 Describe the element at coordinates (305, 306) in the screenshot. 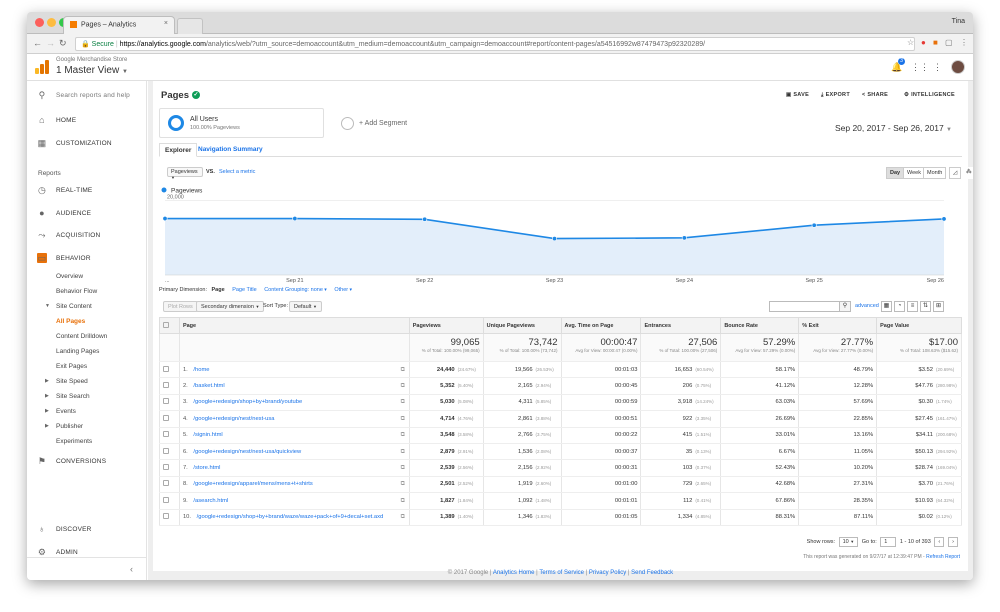

I see `sort-type-select: Default ▼` at that location.